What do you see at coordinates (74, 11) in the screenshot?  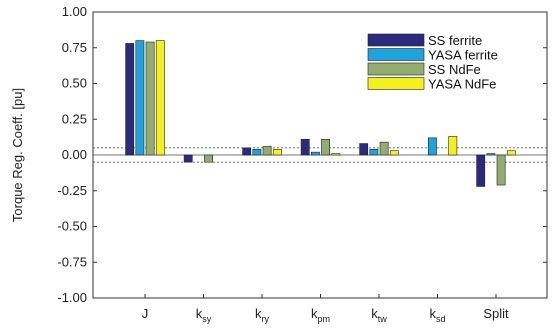 I see `y-tick-label: 1.00` at bounding box center [74, 11].